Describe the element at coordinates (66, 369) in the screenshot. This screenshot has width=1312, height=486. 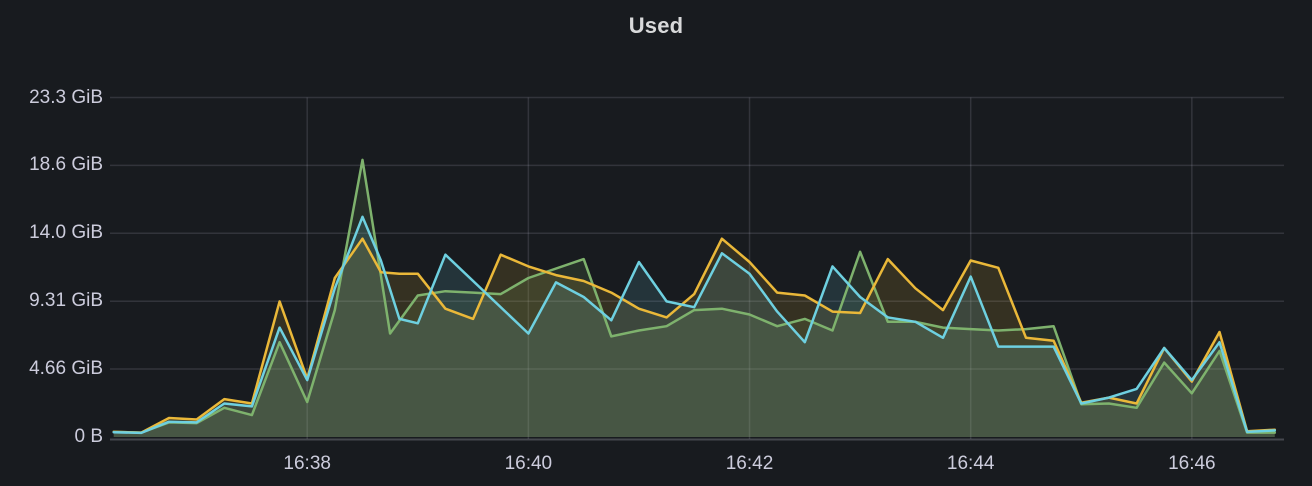
I see `y-tick-label: 4.66 GiB` at that location.